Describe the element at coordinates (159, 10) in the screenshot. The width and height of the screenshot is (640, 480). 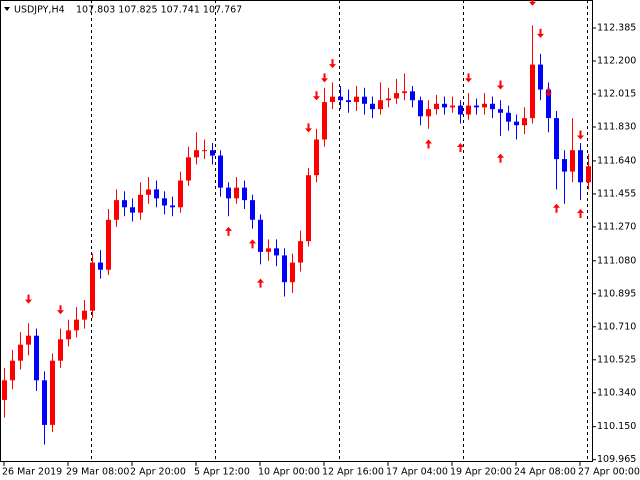
I see `quote-label: 107.803 107.825 107.741 107.767` at that location.